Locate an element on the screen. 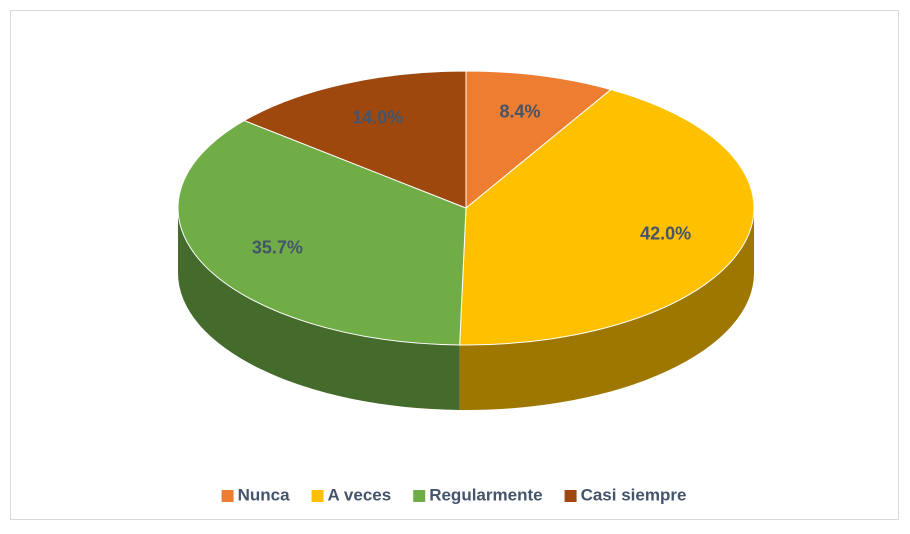  data-label: 14.0% is located at coordinates (377, 117).